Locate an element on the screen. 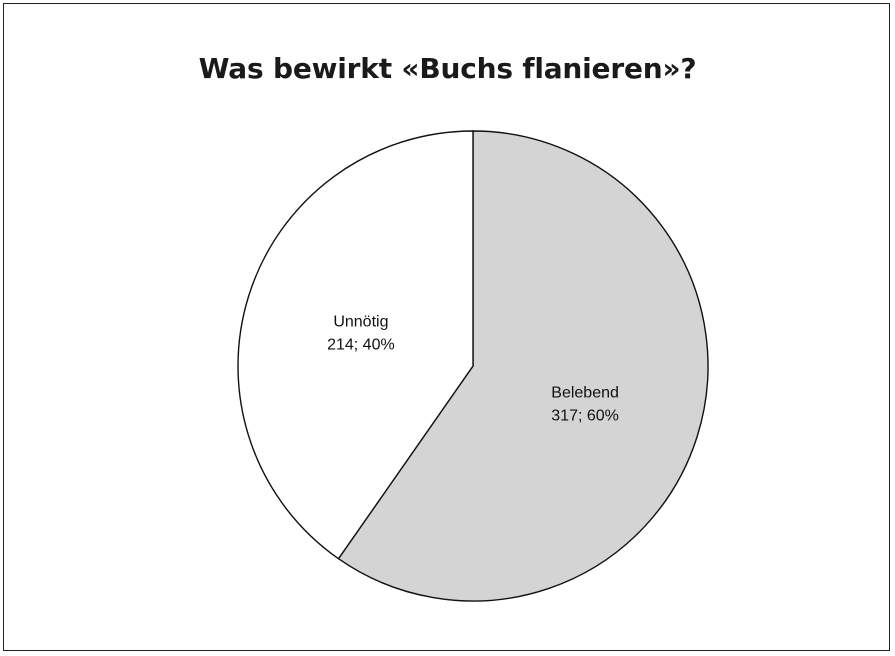  pie-labels: Belebend 317; 60% Unnötig 214; 40% is located at coordinates (473, 369).